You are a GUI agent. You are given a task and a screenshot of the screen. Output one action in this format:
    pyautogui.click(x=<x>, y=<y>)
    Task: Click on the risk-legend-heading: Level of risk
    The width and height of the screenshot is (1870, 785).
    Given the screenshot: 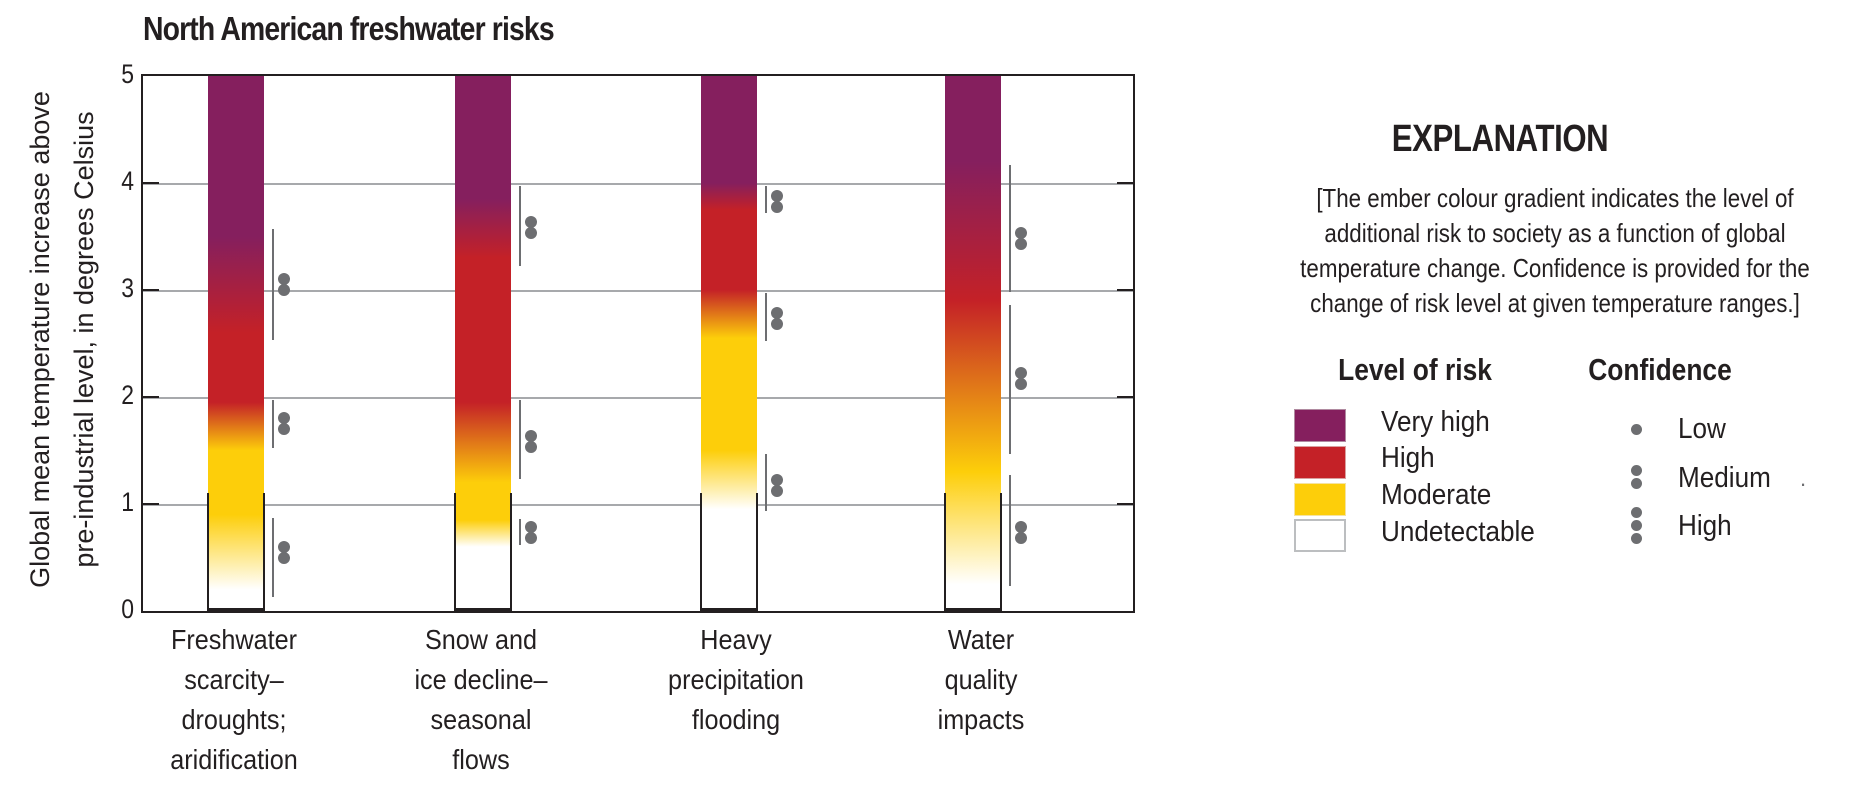 What is the action you would take?
    pyautogui.click(x=1415, y=369)
    